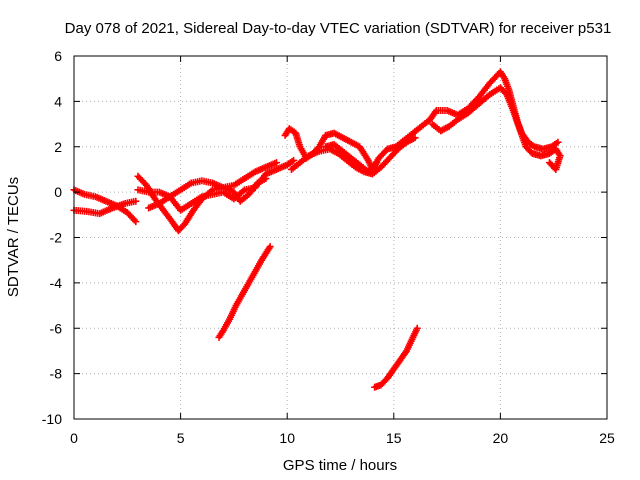  I want to click on x-tick-label: 0, so click(74, 438).